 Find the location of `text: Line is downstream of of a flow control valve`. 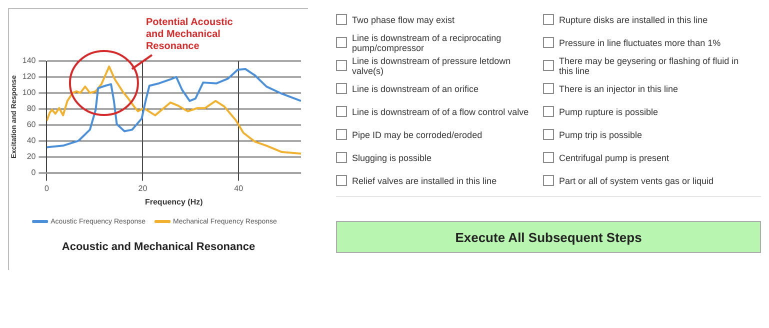

text: Line is downstream of of a flow control valve is located at coordinates (440, 111).